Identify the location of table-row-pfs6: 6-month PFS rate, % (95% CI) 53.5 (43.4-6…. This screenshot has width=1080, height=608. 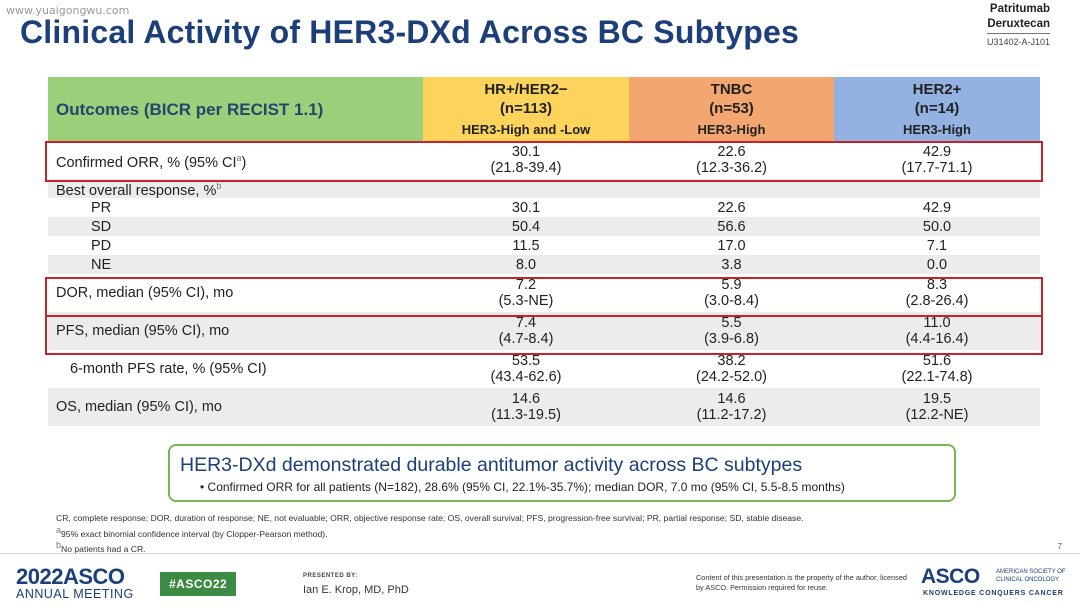
(544, 369).